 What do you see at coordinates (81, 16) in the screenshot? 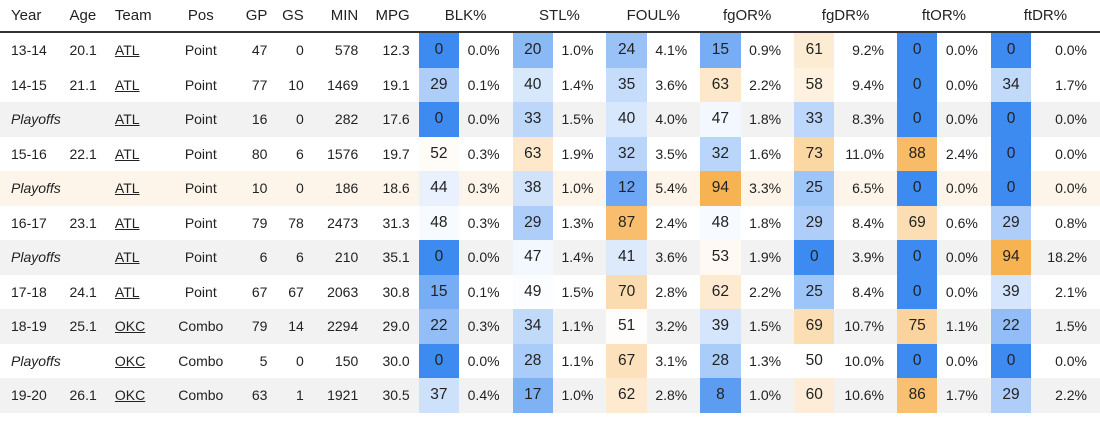
I see `header-age: Age` at bounding box center [81, 16].